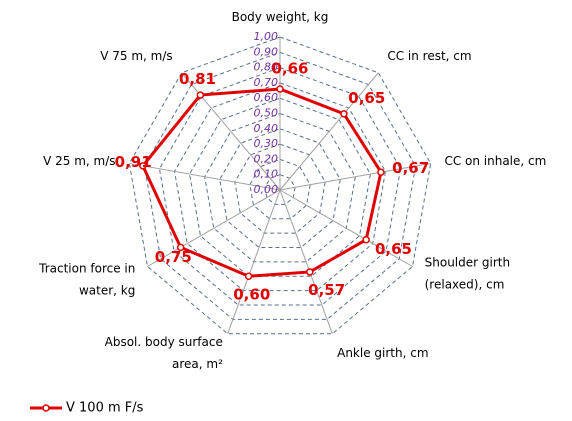 This screenshot has width=572, height=421. What do you see at coordinates (266, 189) in the screenshot?
I see `tick-label: 0,00` at bounding box center [266, 189].